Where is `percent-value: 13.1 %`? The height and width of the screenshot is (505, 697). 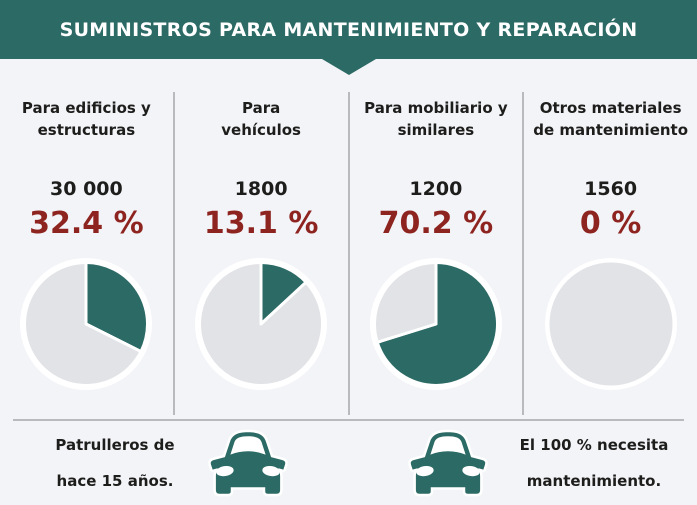
percent-value: 13.1 % is located at coordinates (261, 223).